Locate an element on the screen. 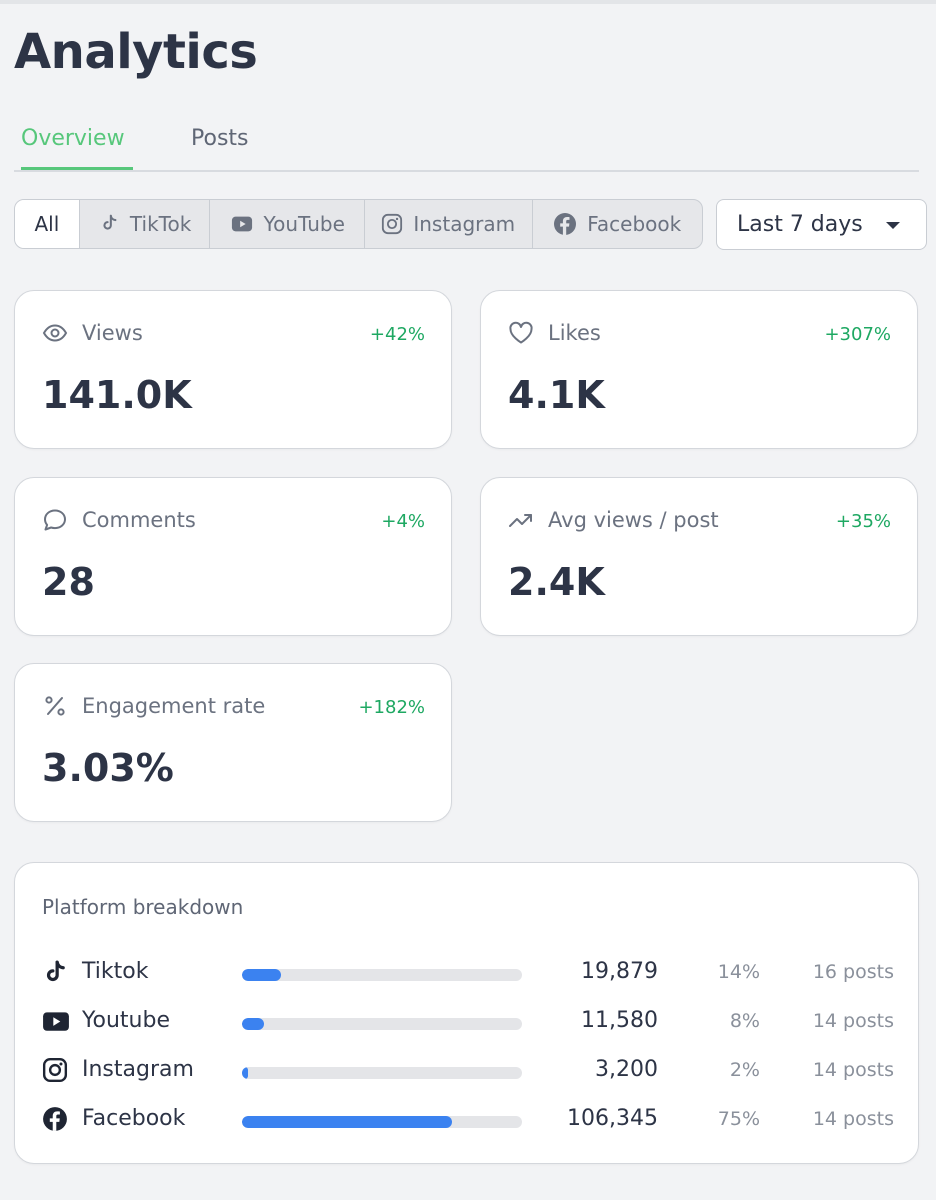 The height and width of the screenshot is (1200, 936). breakdown-count: 106,345 is located at coordinates (612, 1118).